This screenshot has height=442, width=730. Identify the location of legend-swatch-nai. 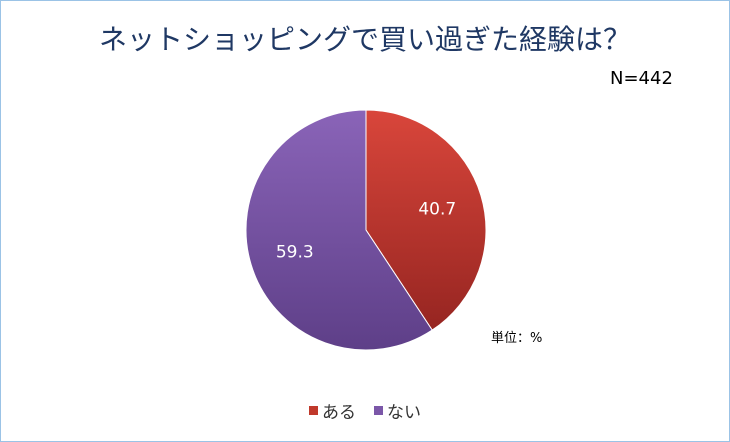
(378, 410).